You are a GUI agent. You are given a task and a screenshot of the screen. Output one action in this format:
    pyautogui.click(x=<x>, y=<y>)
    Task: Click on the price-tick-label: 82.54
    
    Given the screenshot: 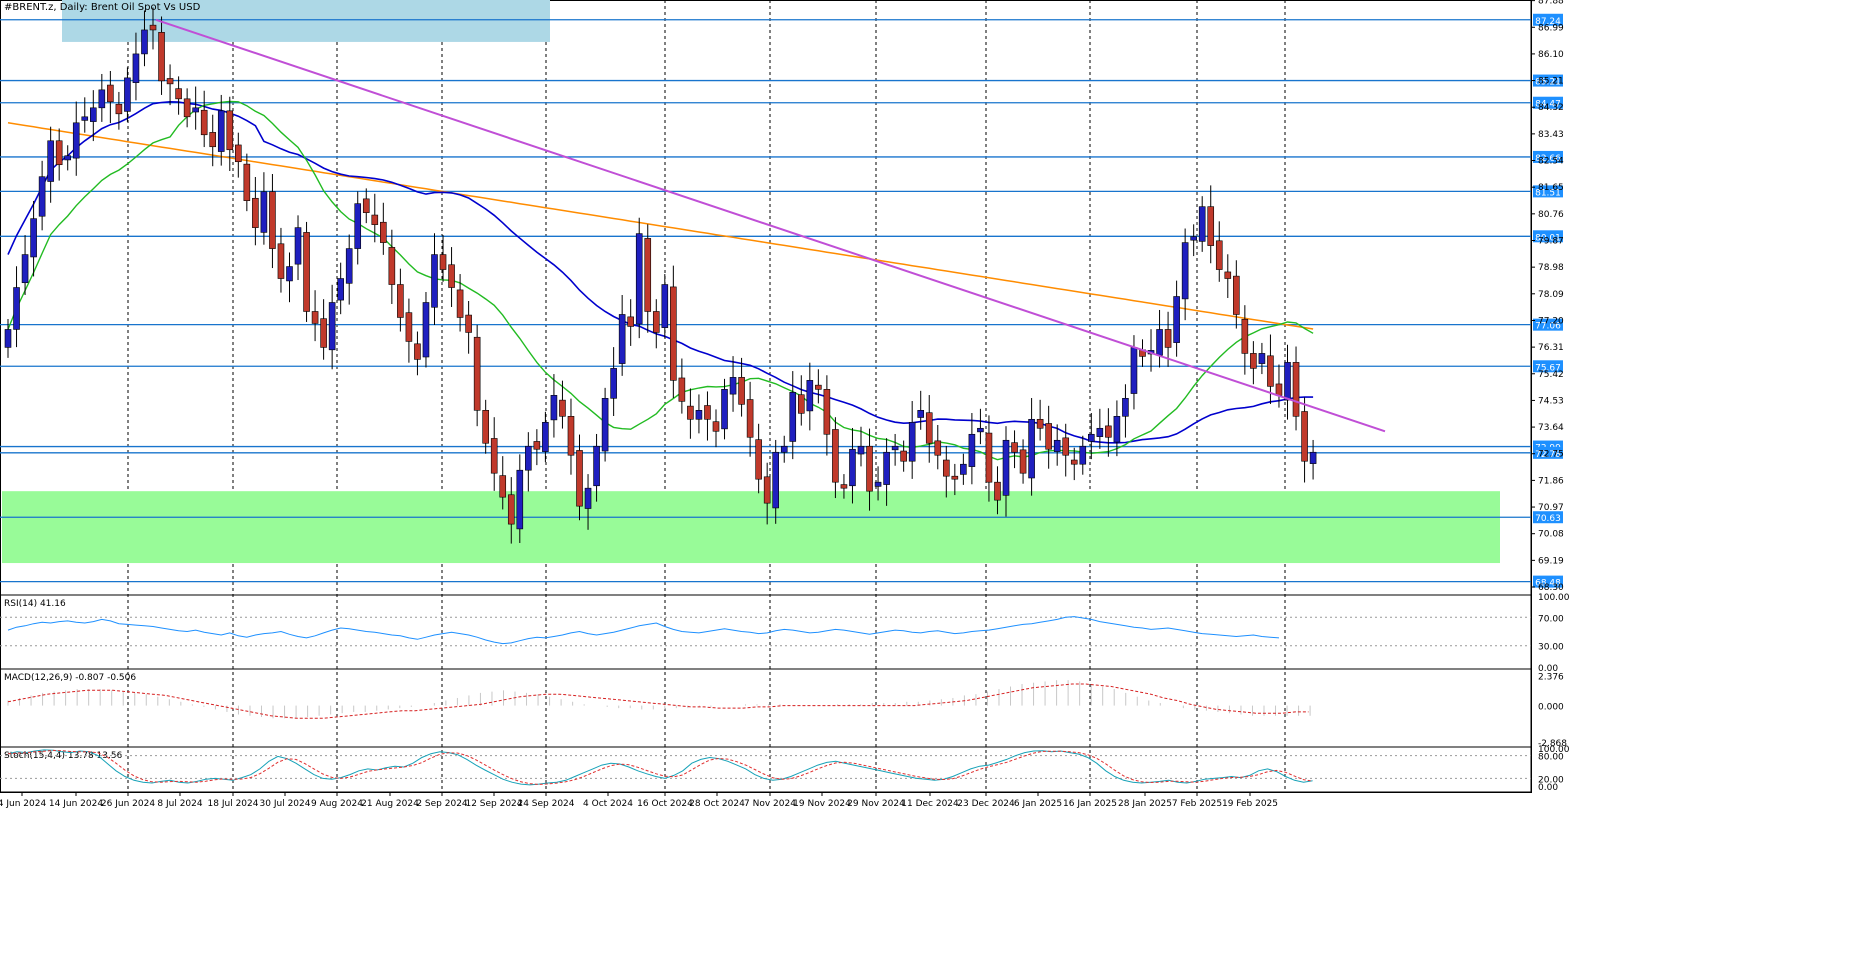 What is the action you would take?
    pyautogui.click(x=1551, y=162)
    